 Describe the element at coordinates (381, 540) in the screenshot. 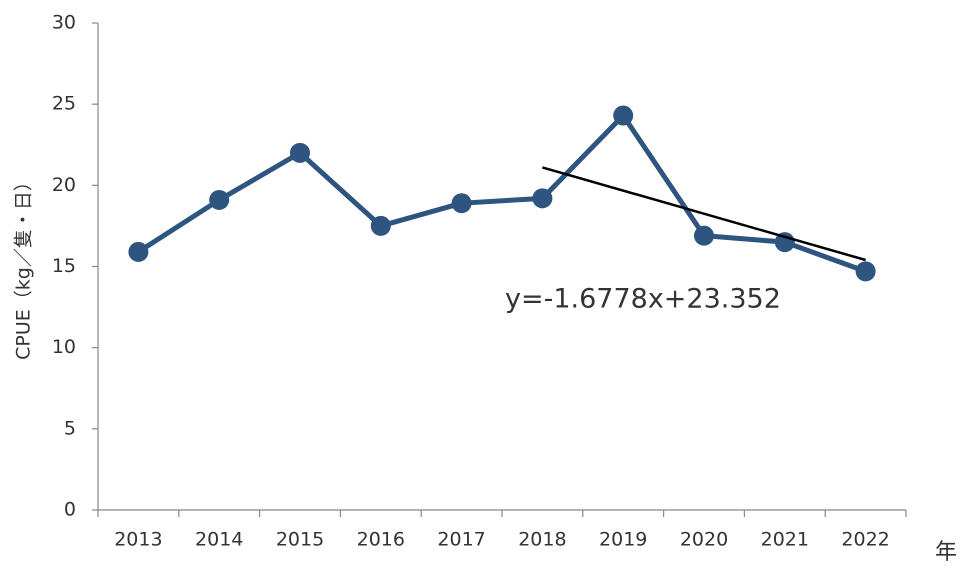

I see `x-tick-label: 2016` at that location.